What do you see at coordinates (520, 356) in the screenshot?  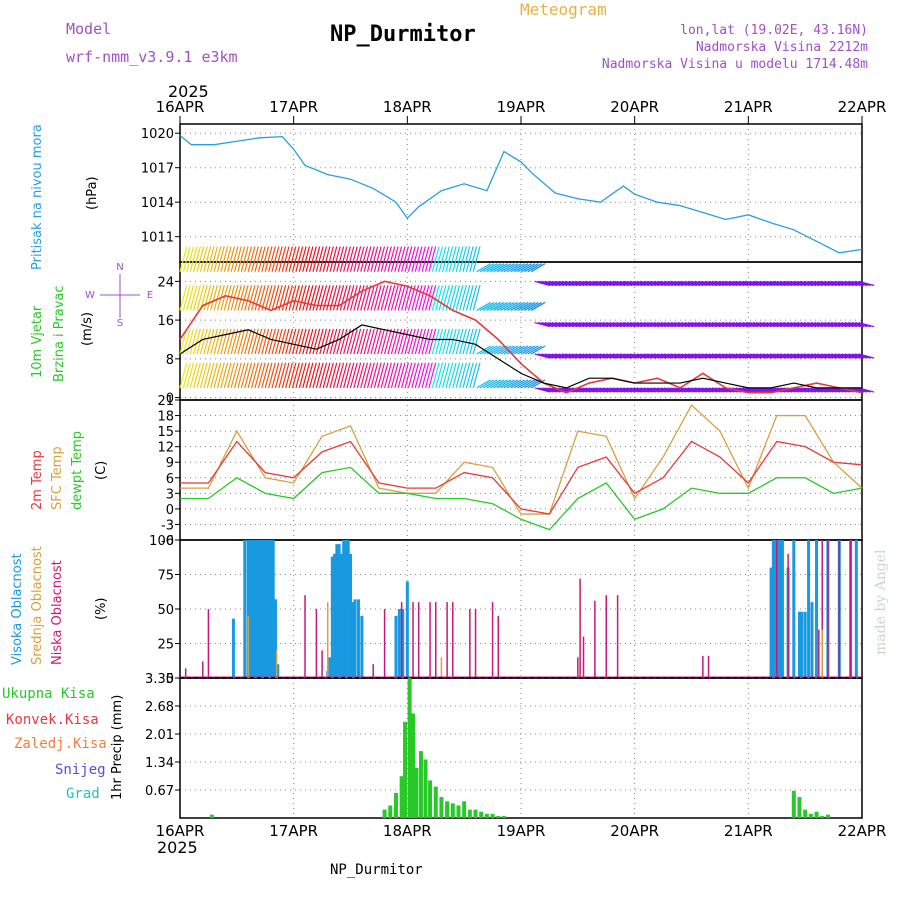 I see `wind-speed-line` at bounding box center [520, 356].